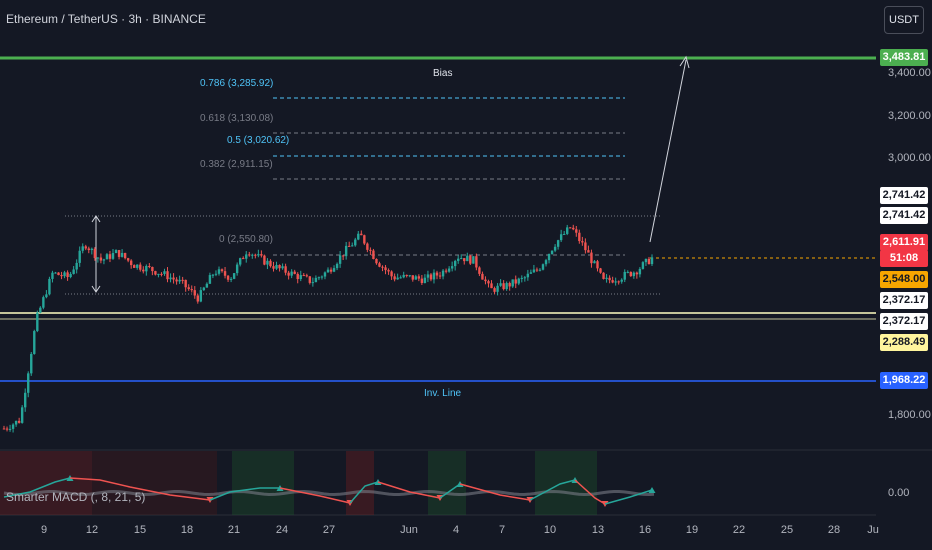 The height and width of the screenshot is (550, 932). I want to click on inv-line-label: Inv. Line, so click(443, 393).